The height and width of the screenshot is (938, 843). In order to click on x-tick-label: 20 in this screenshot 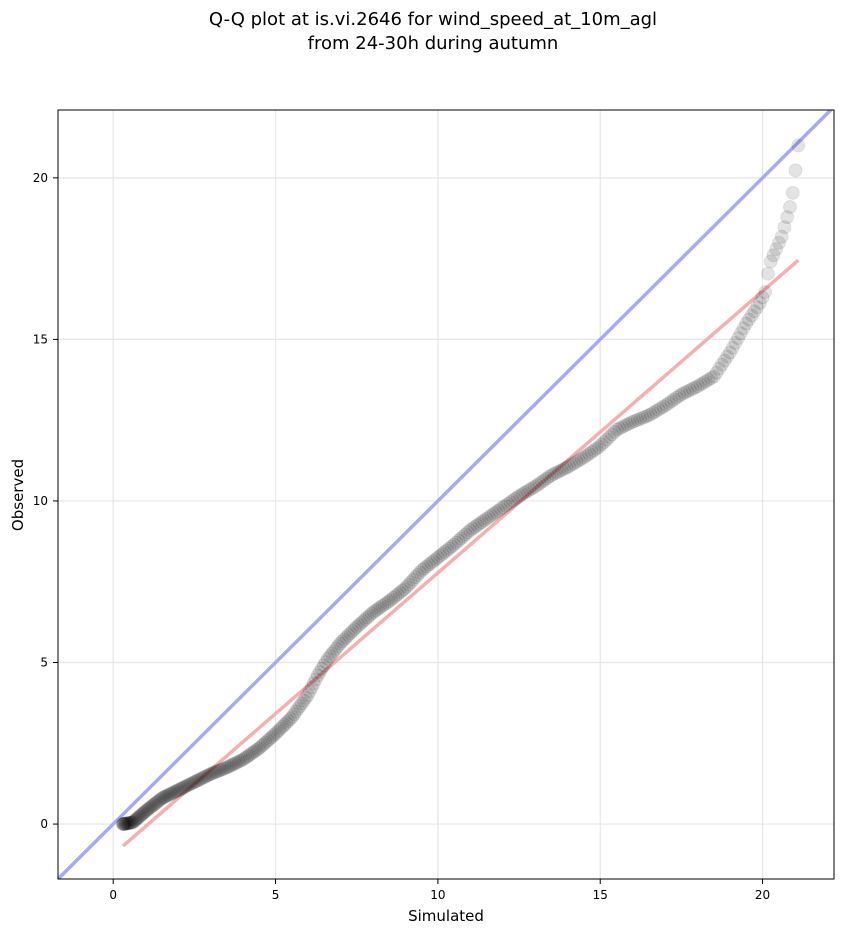, I will do `click(762, 895)`.